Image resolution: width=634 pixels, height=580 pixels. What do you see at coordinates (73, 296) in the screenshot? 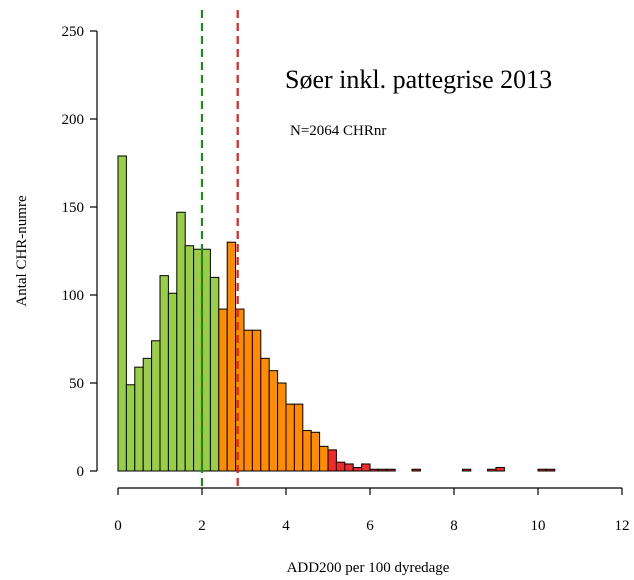
I see `y-tick-label: 100` at bounding box center [73, 296].